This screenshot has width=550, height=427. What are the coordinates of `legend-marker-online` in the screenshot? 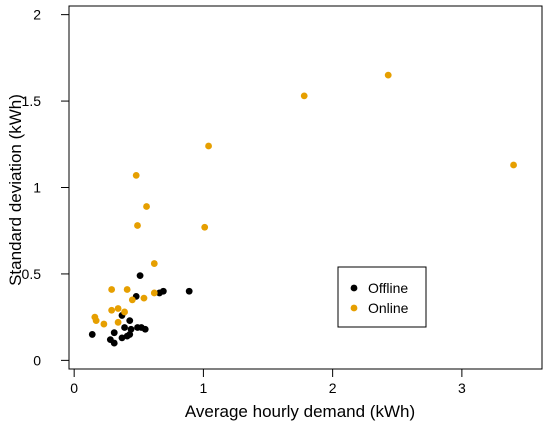 It's located at (354, 308).